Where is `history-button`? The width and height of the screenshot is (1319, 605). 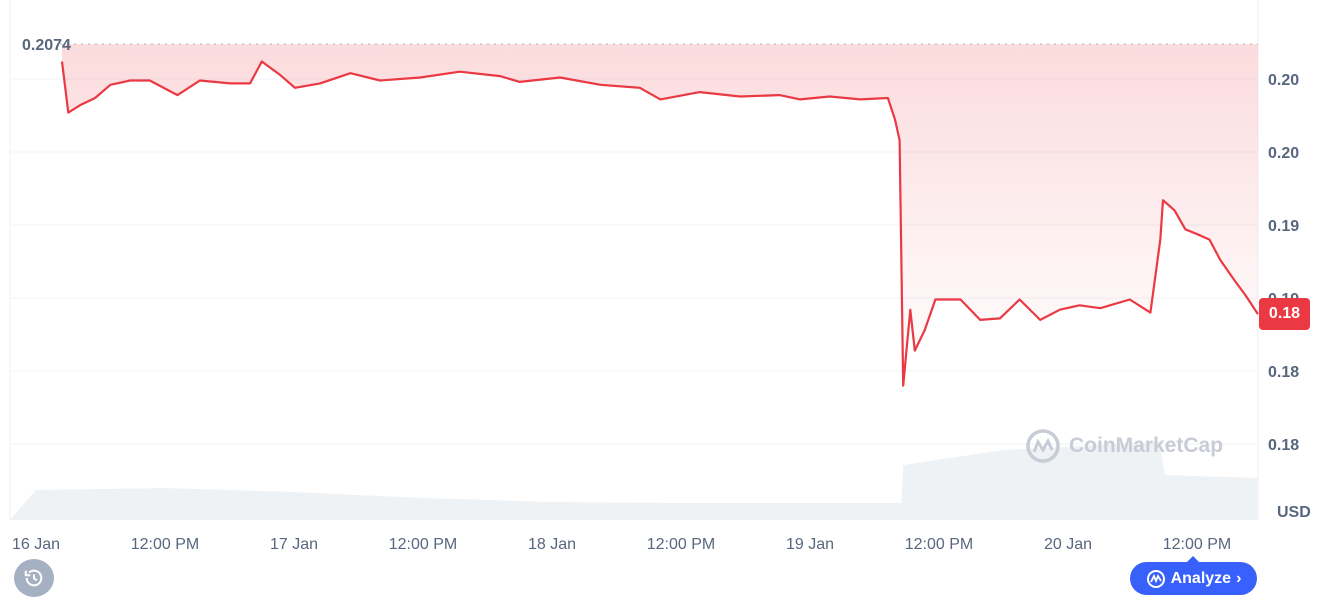 history-button is located at coordinates (34, 578).